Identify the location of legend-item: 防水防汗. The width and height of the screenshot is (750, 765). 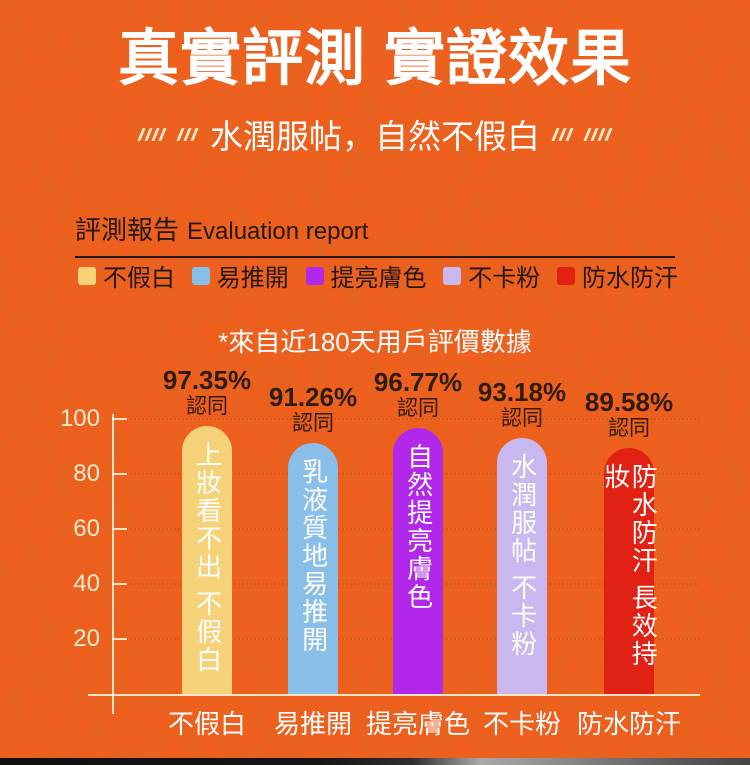
(617, 275).